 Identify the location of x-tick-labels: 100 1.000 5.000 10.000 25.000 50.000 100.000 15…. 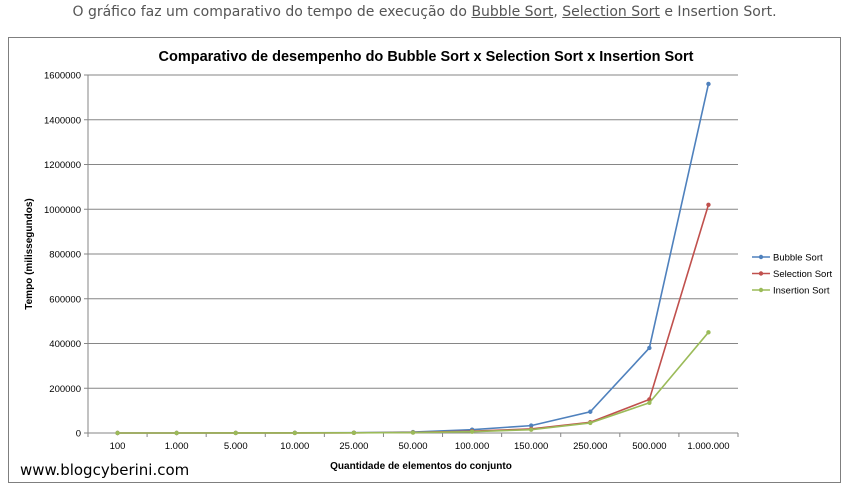
(420, 446).